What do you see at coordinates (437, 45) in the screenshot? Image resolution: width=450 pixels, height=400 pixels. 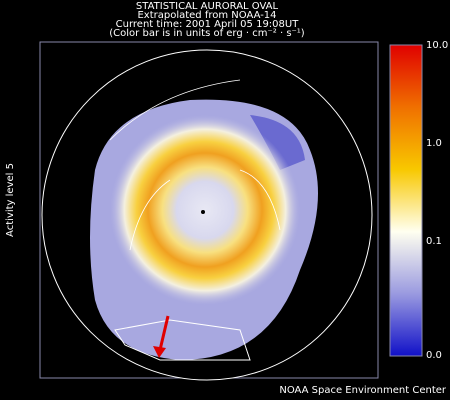 I see `colorbar-label: 10.0` at bounding box center [437, 45].